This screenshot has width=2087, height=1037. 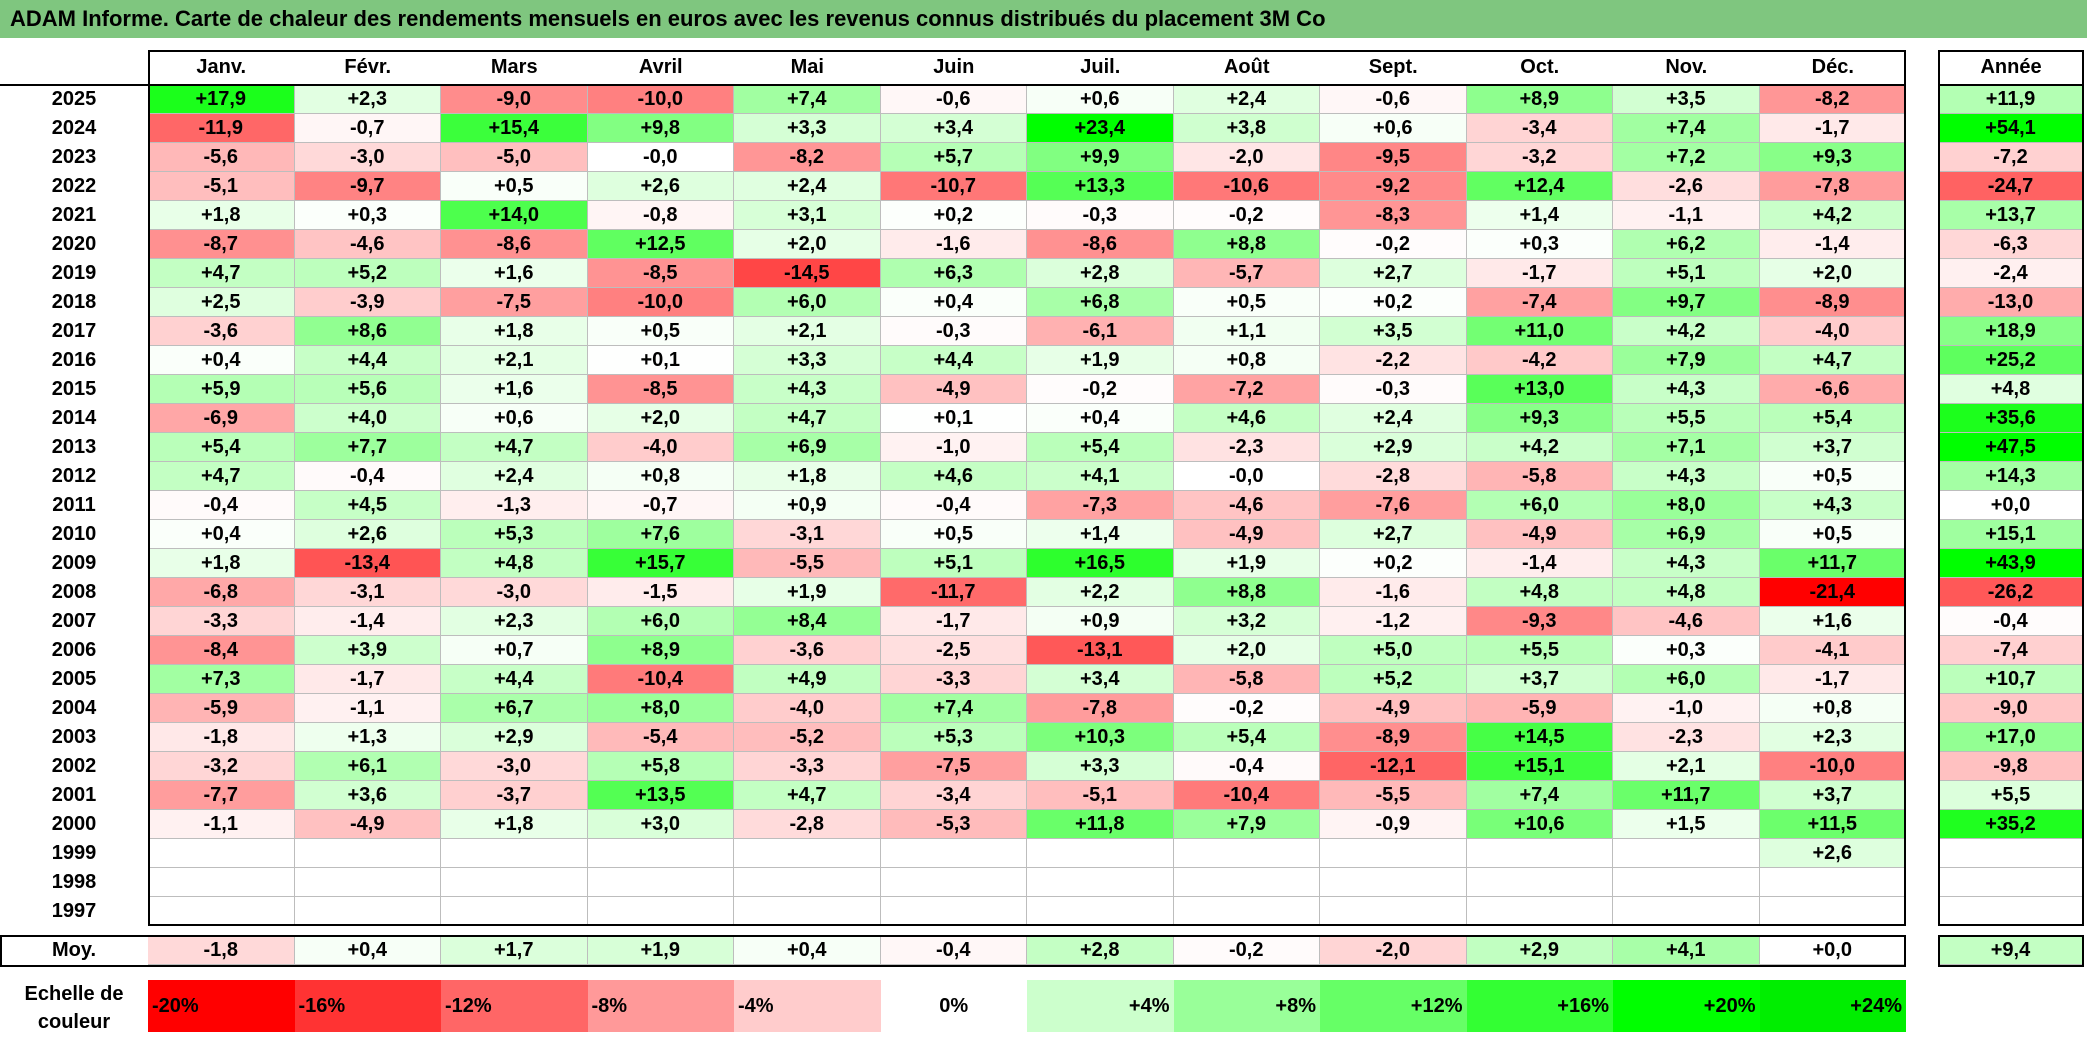 I want to click on heatmap-cell: +3,0, so click(x=660, y=824).